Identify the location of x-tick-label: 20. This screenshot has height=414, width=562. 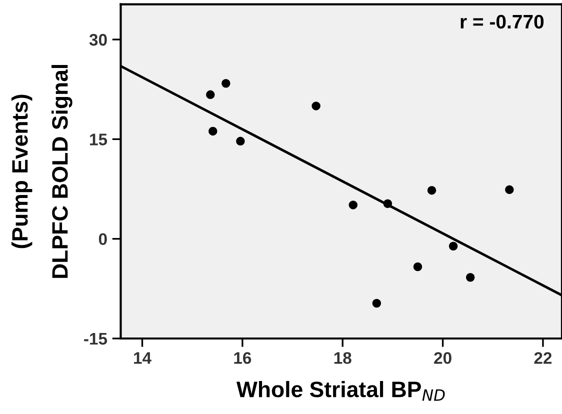
(443, 358).